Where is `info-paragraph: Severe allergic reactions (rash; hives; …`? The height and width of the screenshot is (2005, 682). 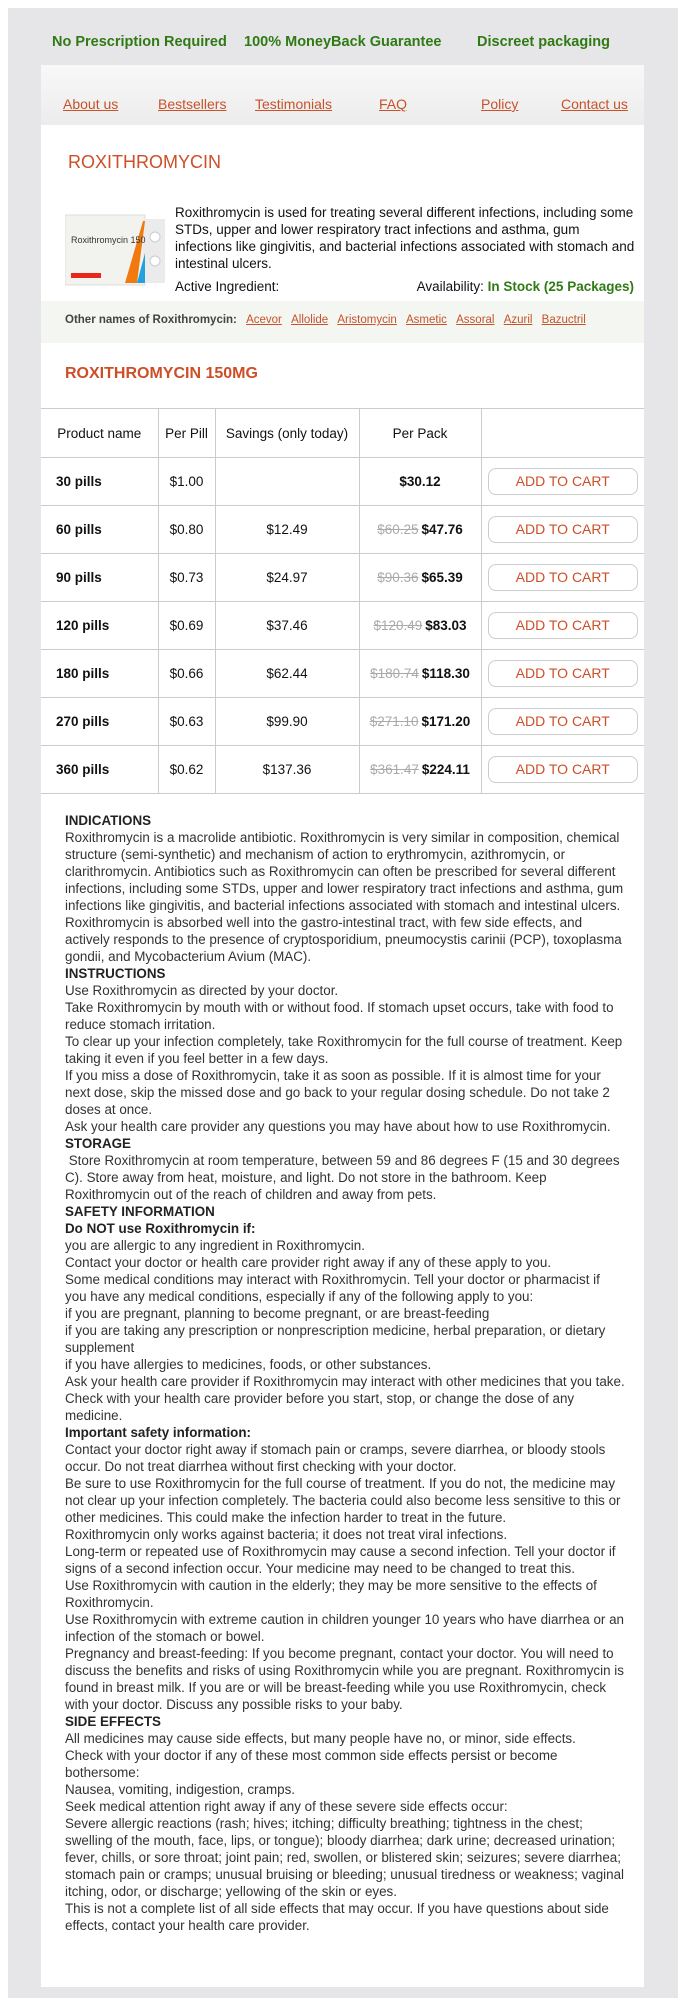
info-paragraph: Severe allergic reactions (rash; hives; … is located at coordinates (346, 1857).